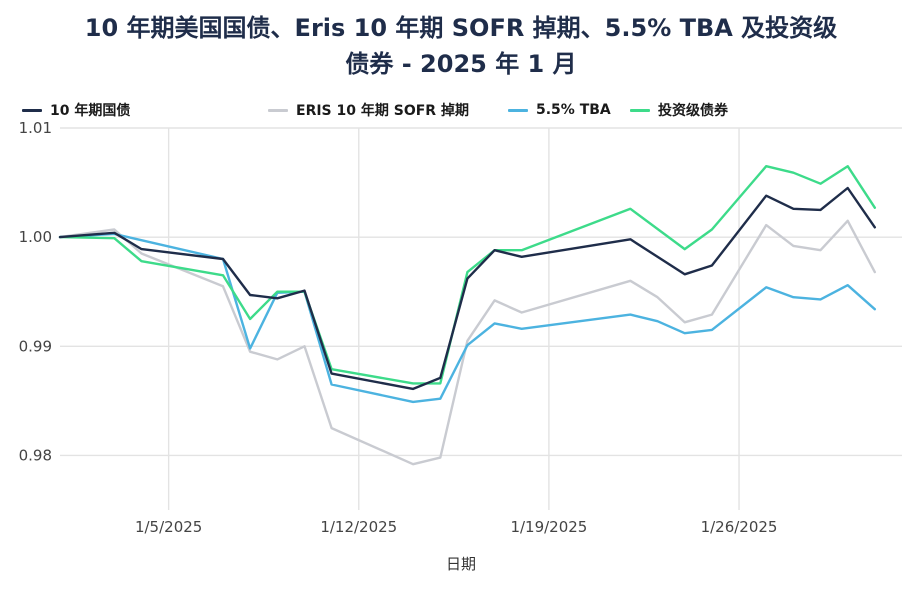 Image resolution: width=922 pixels, height=590 pixels. What do you see at coordinates (548, 527) in the screenshot?
I see `x-tick-label: 1/19/2025` at bounding box center [548, 527].